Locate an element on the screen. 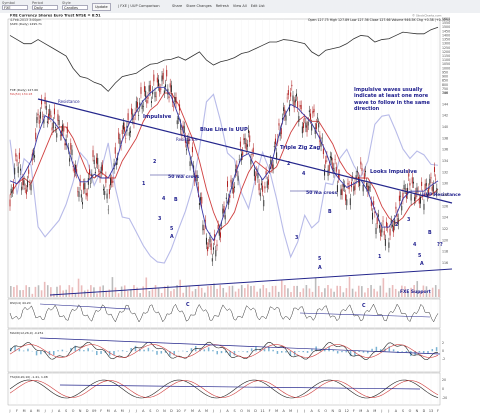 This screenshot has height=415, width=480. menu-item-2: Refresh is located at coordinates (222, 6).